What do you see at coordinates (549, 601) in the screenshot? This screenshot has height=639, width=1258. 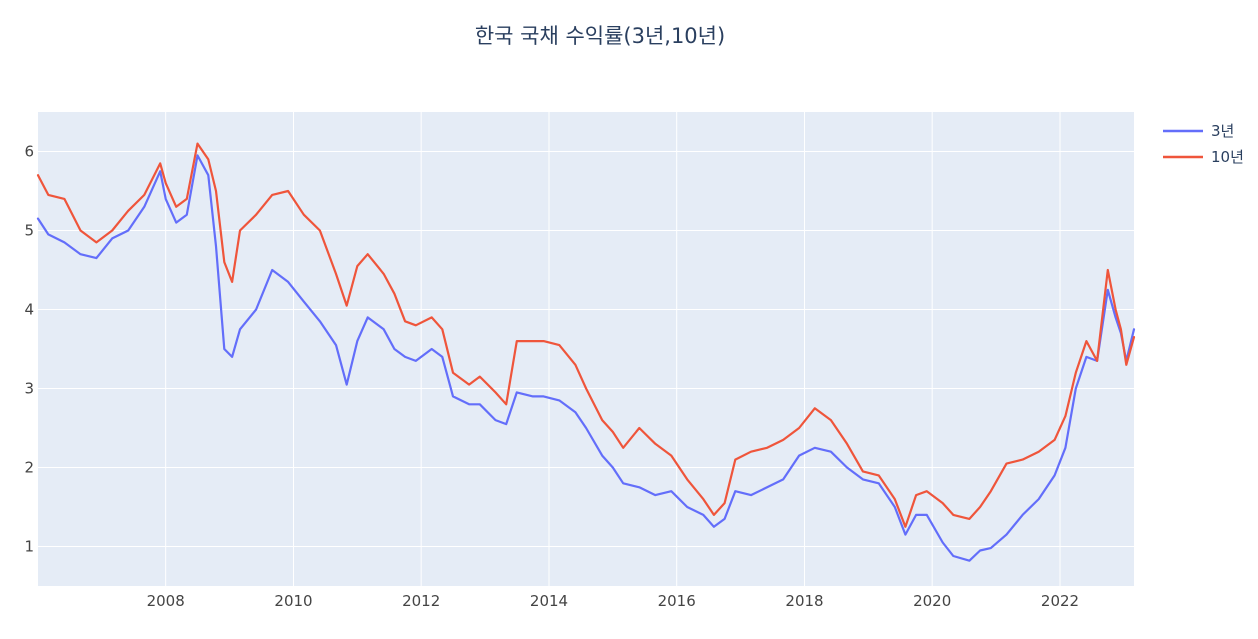 I see `x-tick-label: 2014` at bounding box center [549, 601].